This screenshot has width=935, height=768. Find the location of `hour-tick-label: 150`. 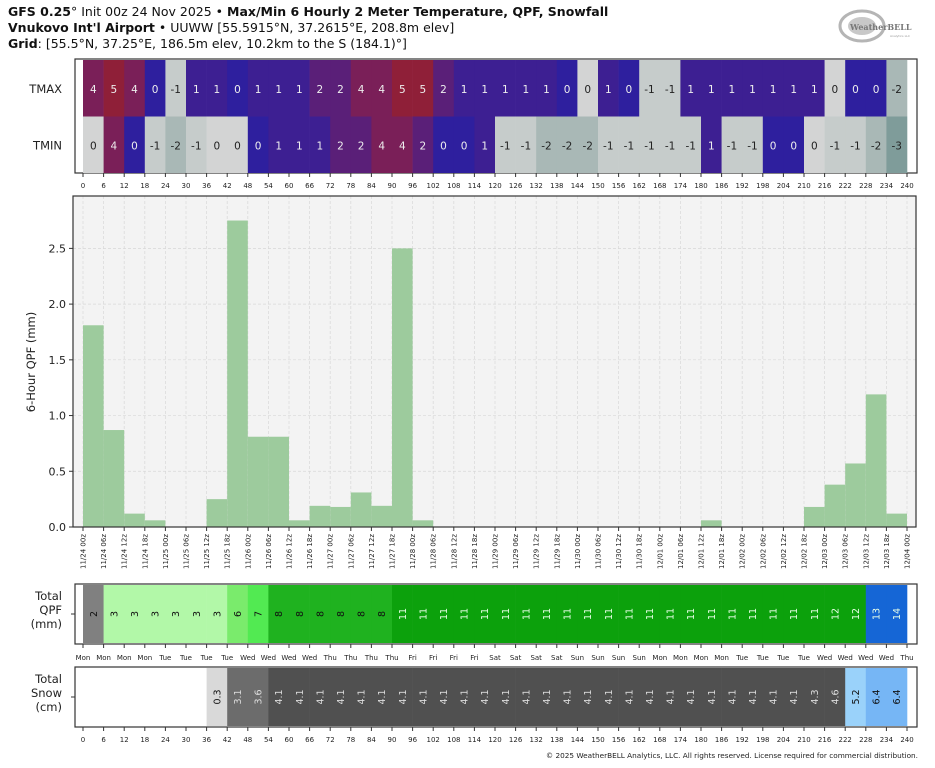

hour-tick-label: 150 is located at coordinates (597, 186).